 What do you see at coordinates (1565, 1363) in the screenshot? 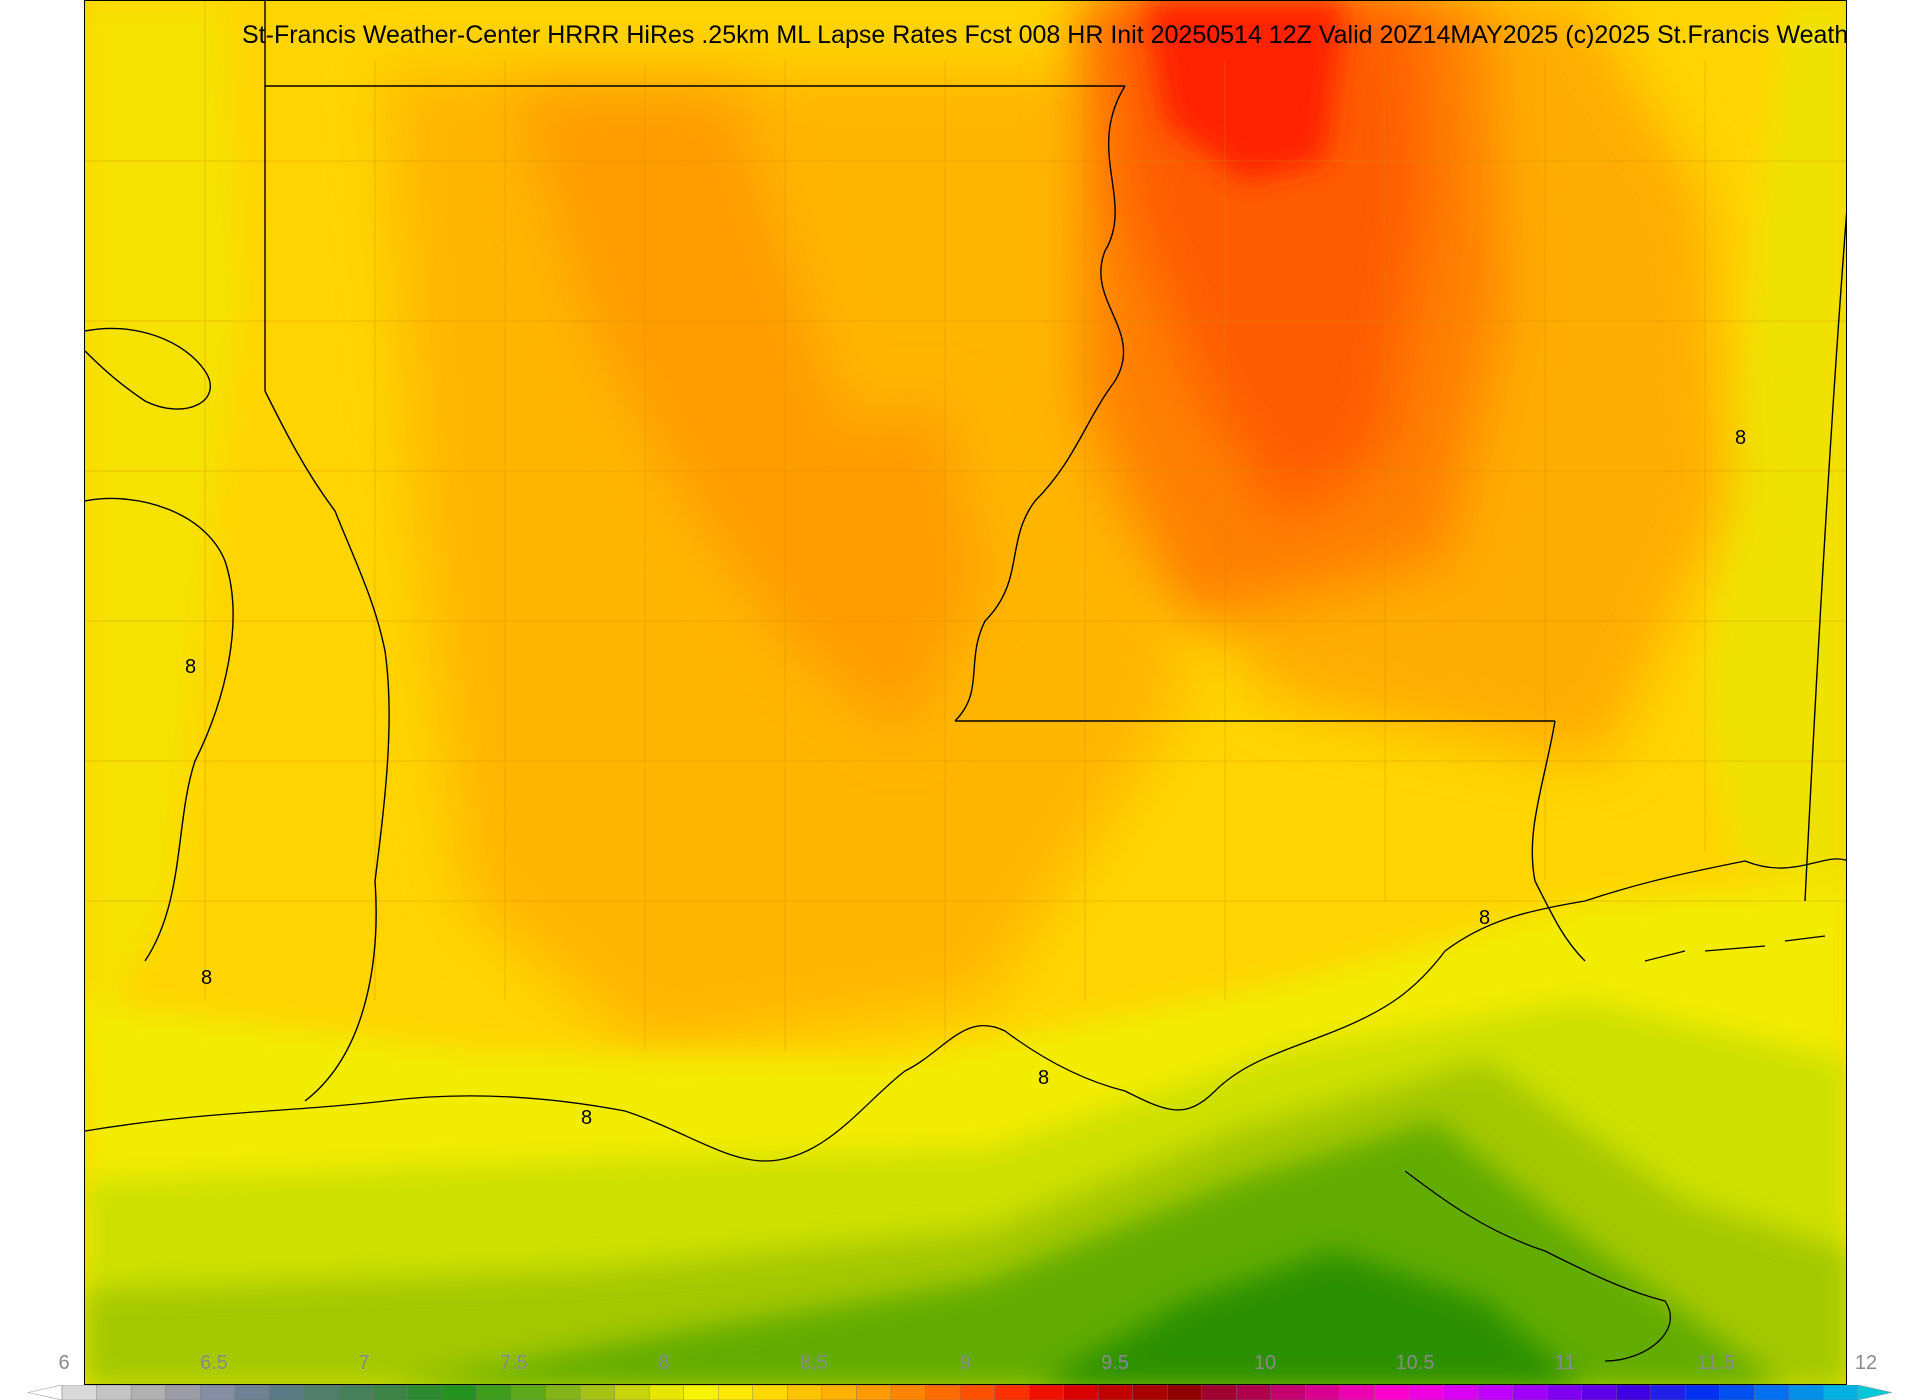
I see `colorbar-tick-label: 11` at bounding box center [1565, 1363].